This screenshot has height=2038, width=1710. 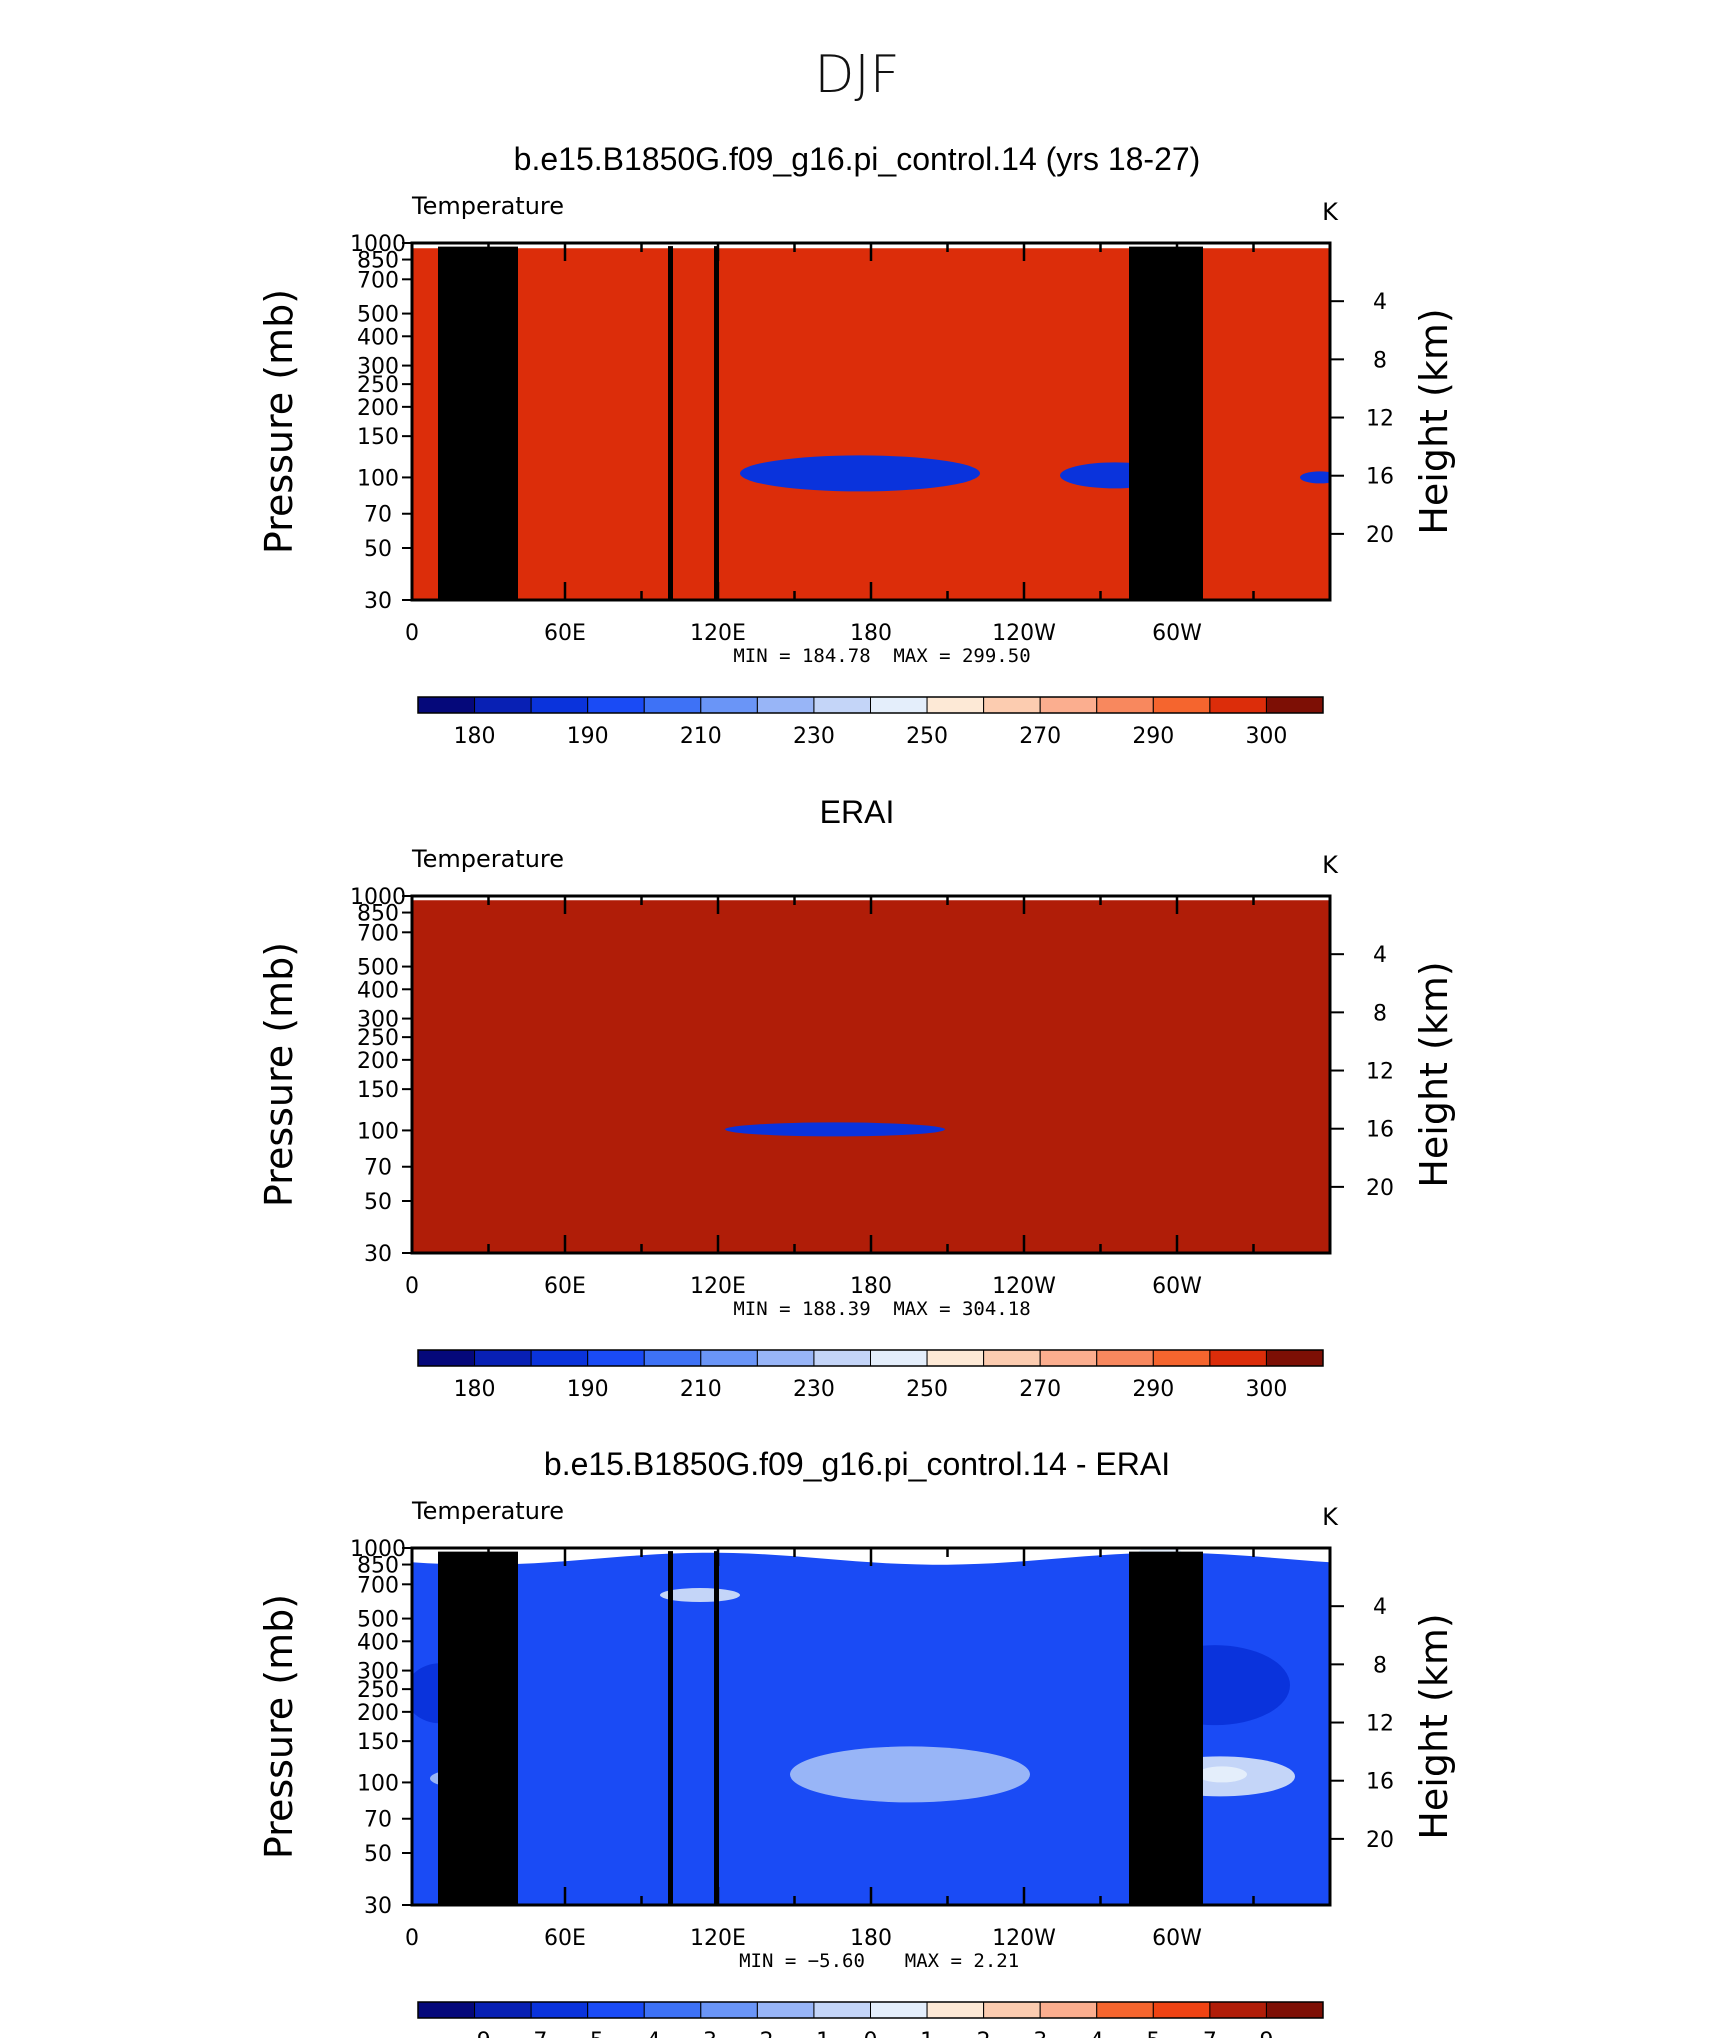 I want to click on variable-label: Temperature, so click(x=487, y=859).